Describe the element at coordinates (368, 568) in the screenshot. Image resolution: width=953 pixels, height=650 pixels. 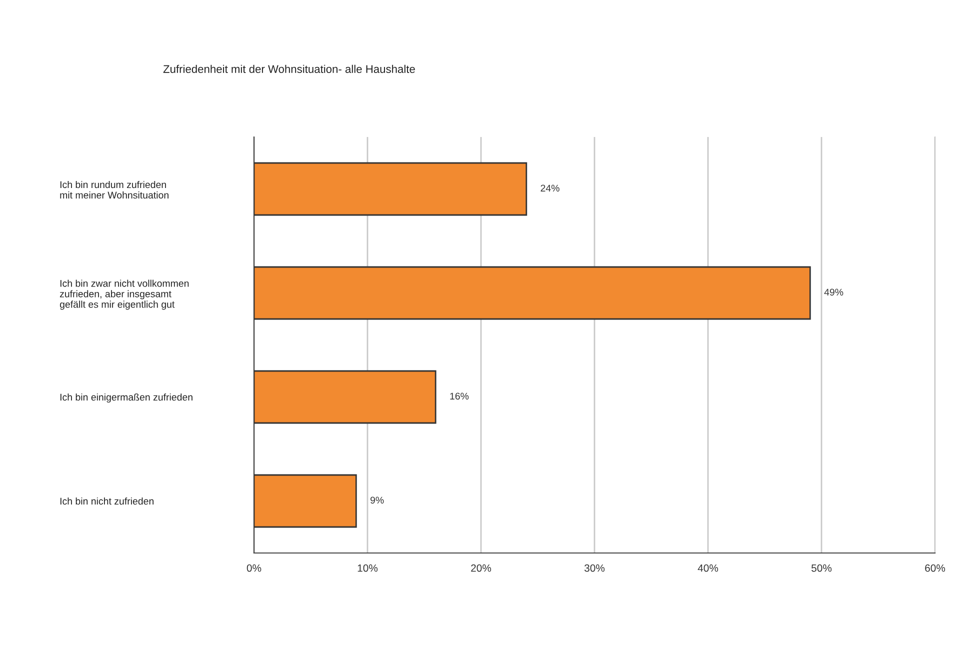
I see `x-tick-label: 10%` at that location.